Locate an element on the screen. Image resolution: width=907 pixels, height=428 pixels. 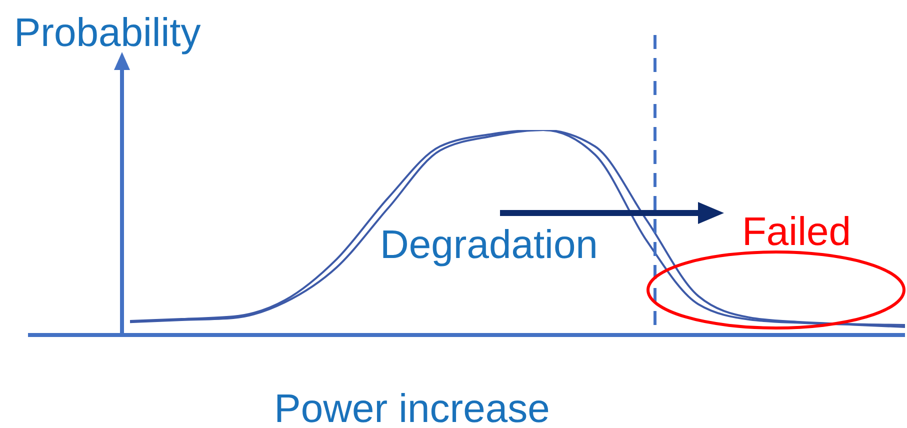
x-axis-title: Power increase is located at coordinates (412, 407).